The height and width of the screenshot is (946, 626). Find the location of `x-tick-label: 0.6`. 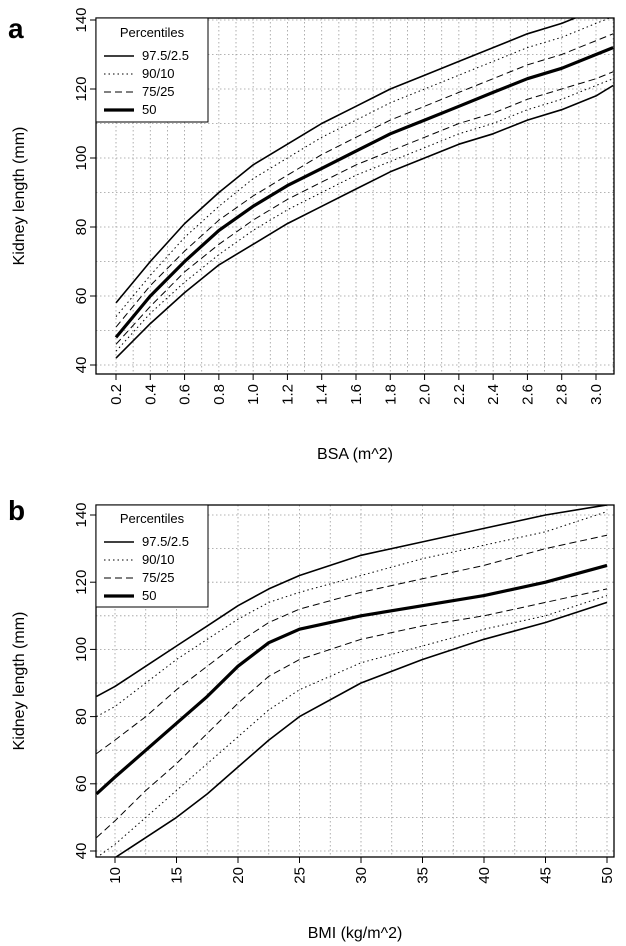

x-tick-label: 0.6 is located at coordinates (185, 394).